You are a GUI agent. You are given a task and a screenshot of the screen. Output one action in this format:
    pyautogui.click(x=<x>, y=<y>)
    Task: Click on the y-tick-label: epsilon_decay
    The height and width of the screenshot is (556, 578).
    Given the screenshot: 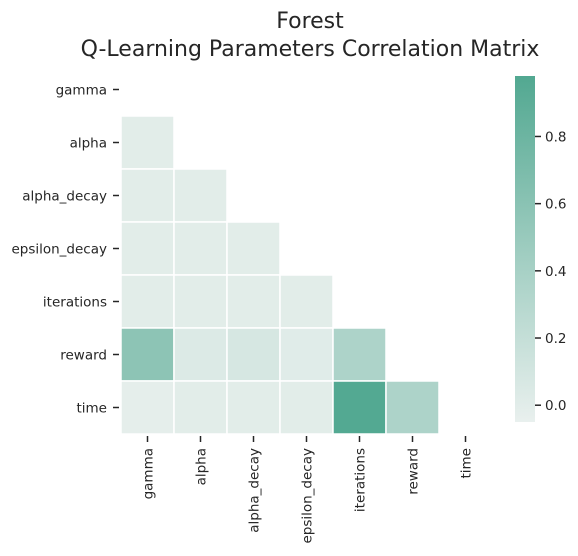 What is the action you would take?
    pyautogui.click(x=59, y=250)
    